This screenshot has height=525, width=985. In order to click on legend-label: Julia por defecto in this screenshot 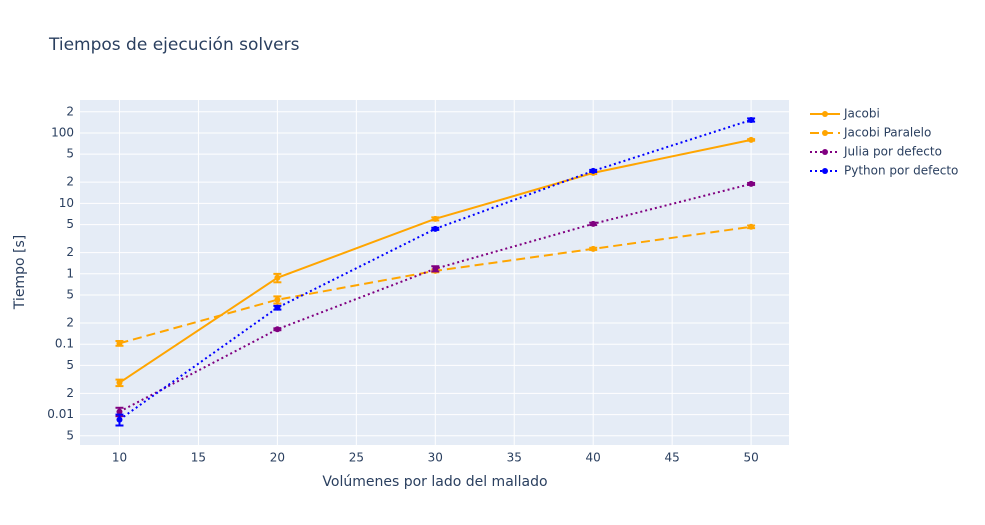, I will do `click(892, 152)`.